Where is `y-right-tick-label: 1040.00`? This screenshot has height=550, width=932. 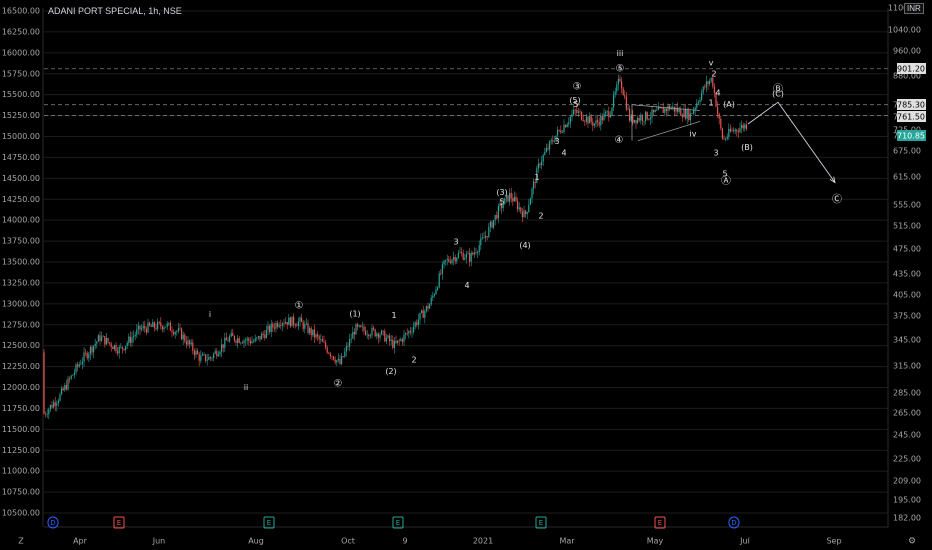 y-right-tick-label: 1040.00 is located at coordinates (904, 30).